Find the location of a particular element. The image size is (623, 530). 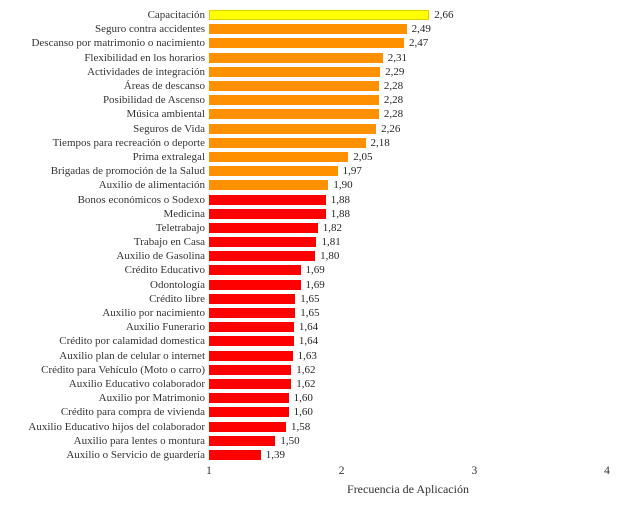

bar-row: Auxilio de alimentación 1,90 is located at coordinates (305, 185).